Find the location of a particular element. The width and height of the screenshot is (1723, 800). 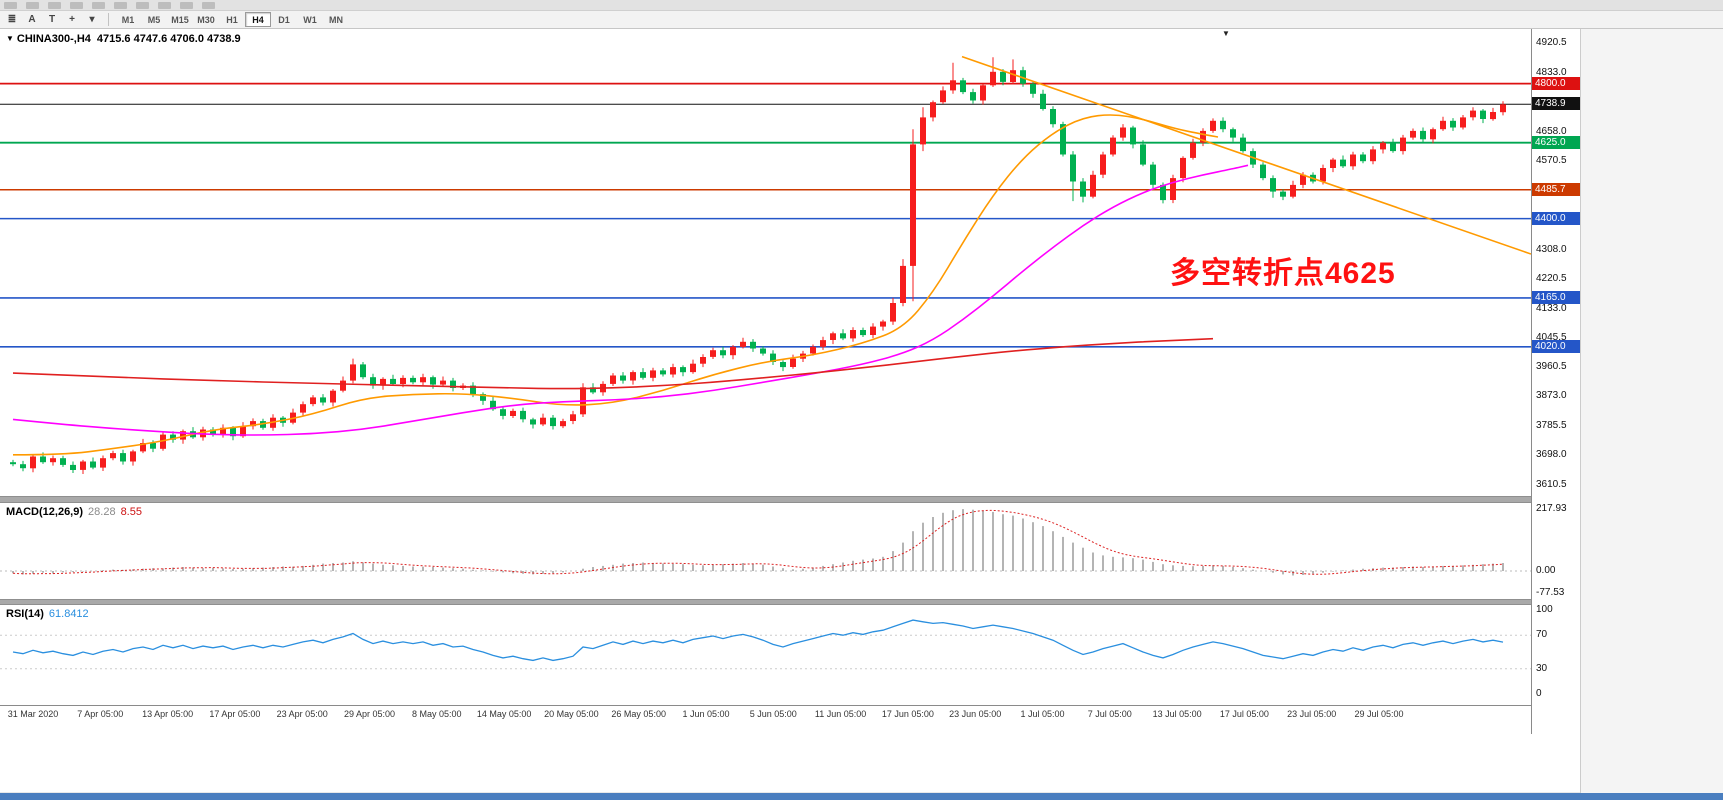

time-label: 1 Jun 05:00 is located at coordinates (706, 714).